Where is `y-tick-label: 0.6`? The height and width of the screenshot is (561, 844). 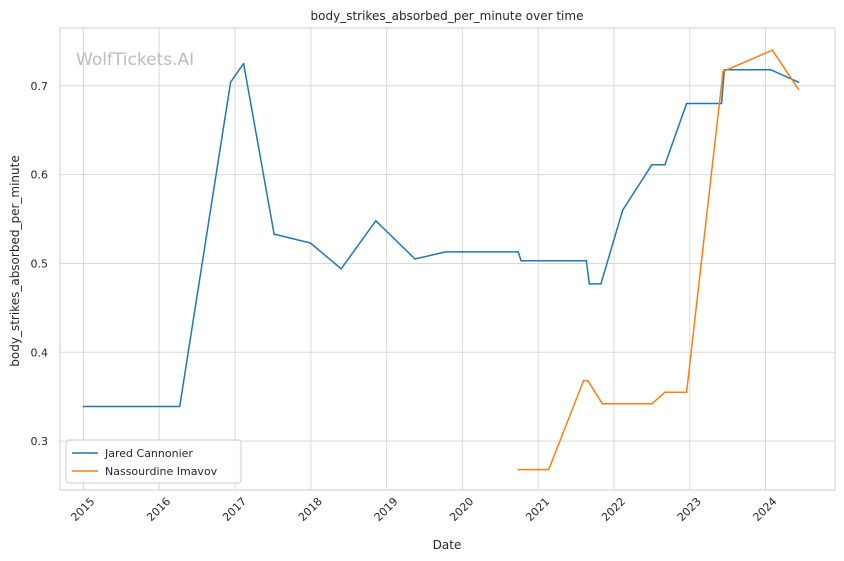
y-tick-label: 0.6 is located at coordinates (40, 175).